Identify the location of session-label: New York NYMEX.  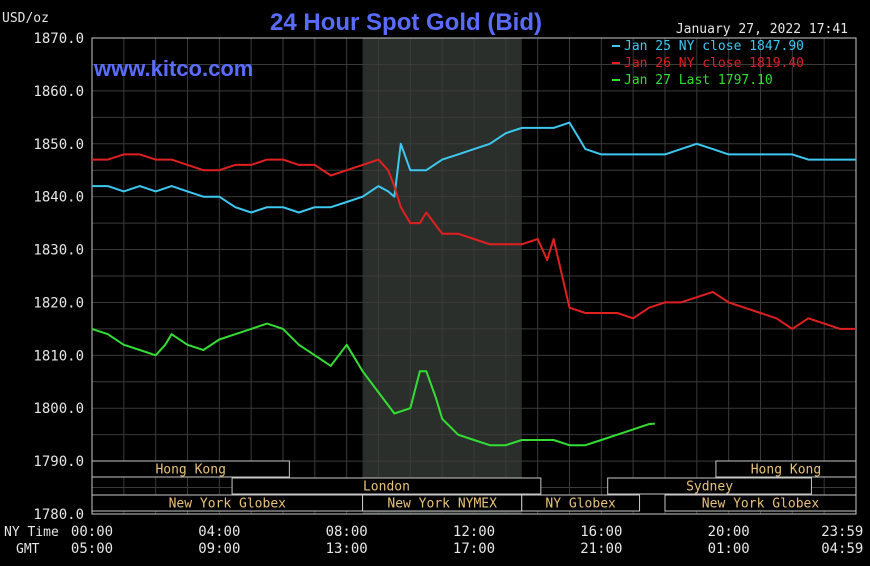
(442, 504).